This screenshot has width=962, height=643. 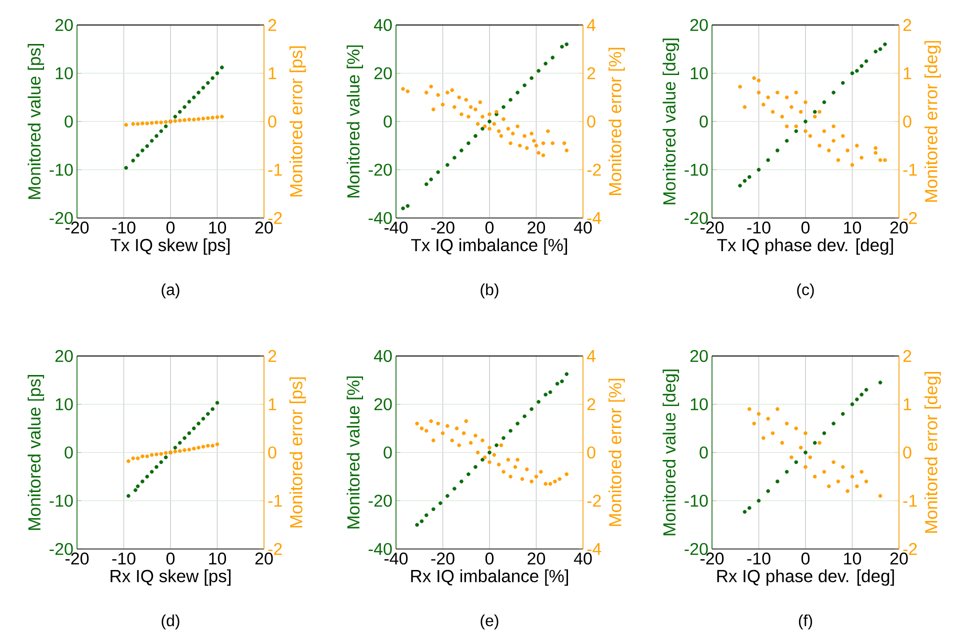 What do you see at coordinates (61, 170) in the screenshot?
I see `y-tick-label: -10` at bounding box center [61, 170].